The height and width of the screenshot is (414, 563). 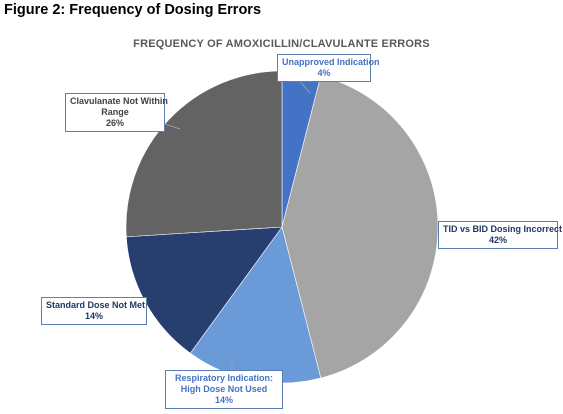 What do you see at coordinates (119, 101) in the screenshot?
I see `data-label-category: Clavulanate Not Within` at bounding box center [119, 101].